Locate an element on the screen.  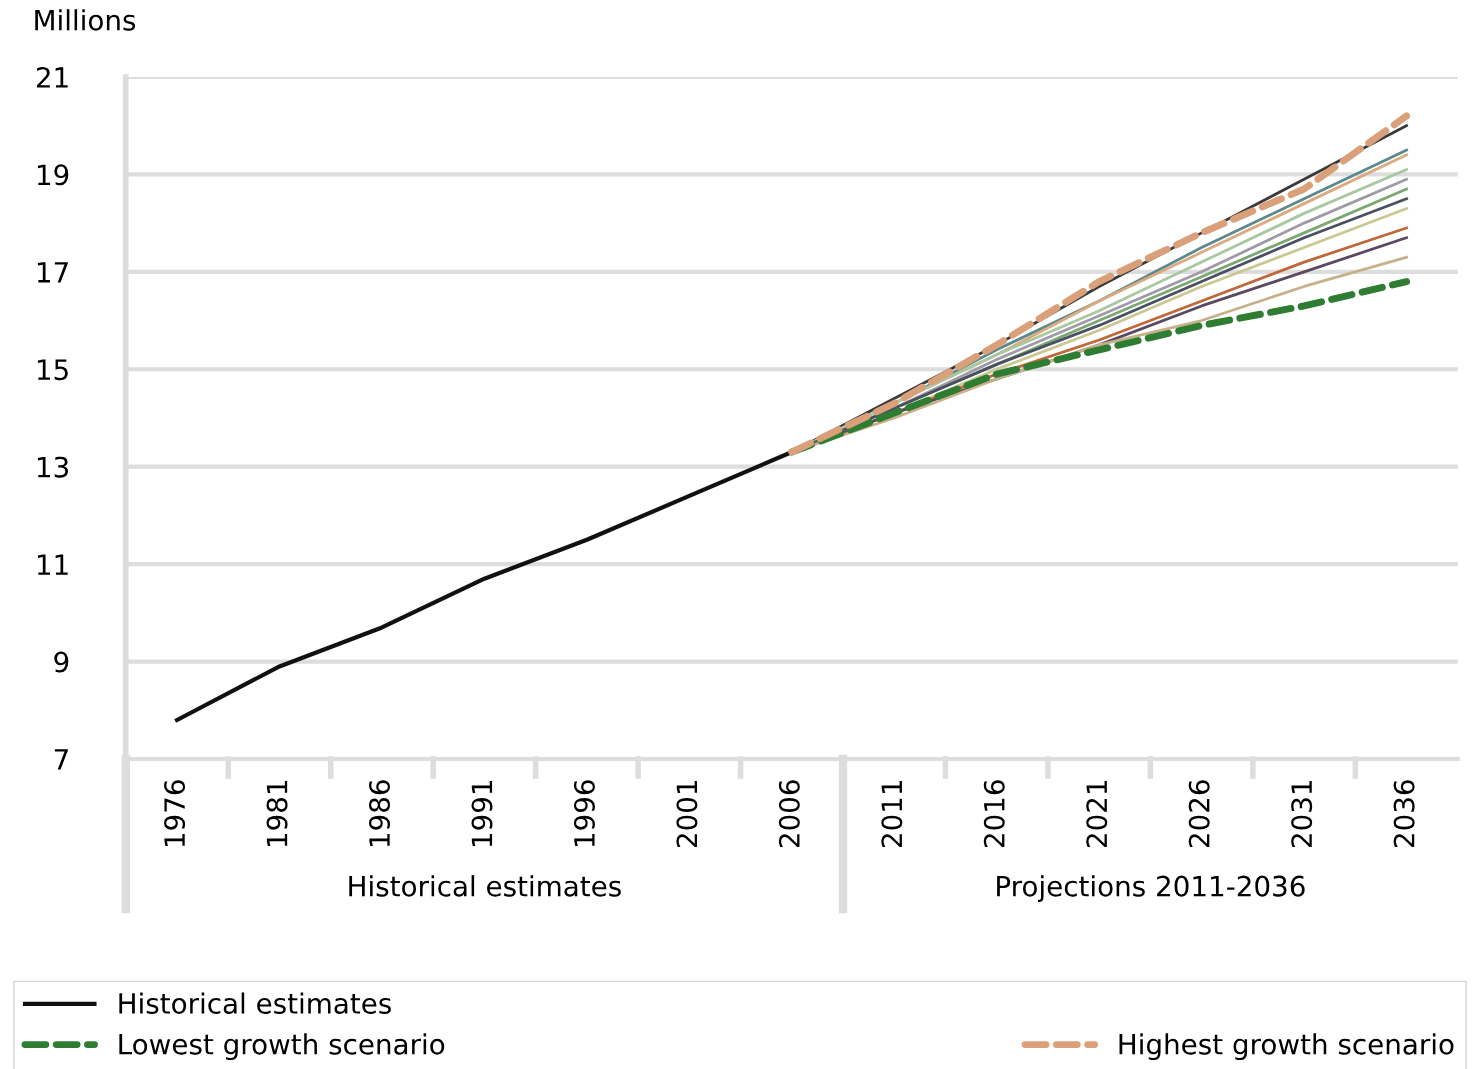
x-tick-label: 2036 is located at coordinates (1404, 814).